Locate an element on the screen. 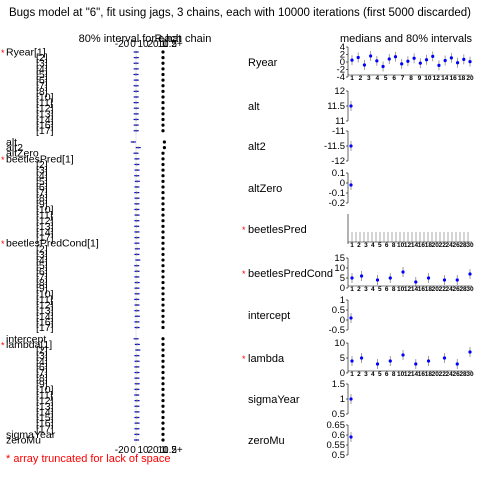  ytick-label: 5 is located at coordinates (342, 358).